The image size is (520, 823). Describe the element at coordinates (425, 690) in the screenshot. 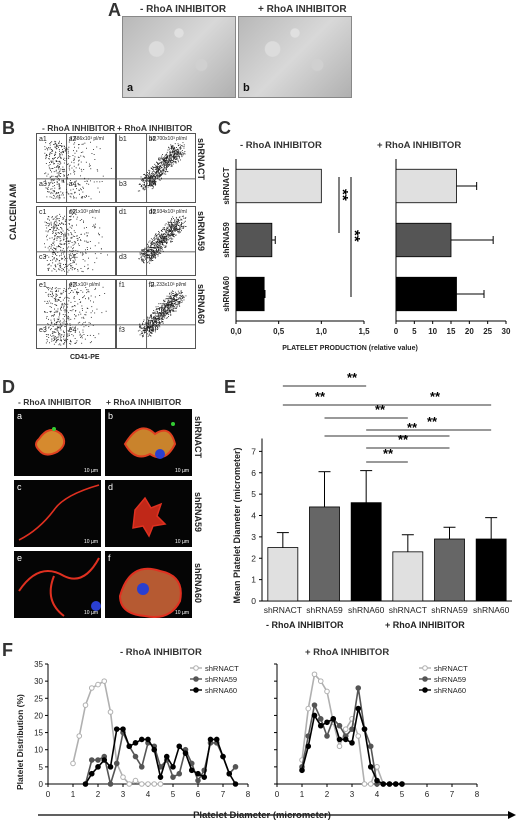

I see `f-right-legend-marker` at that location.